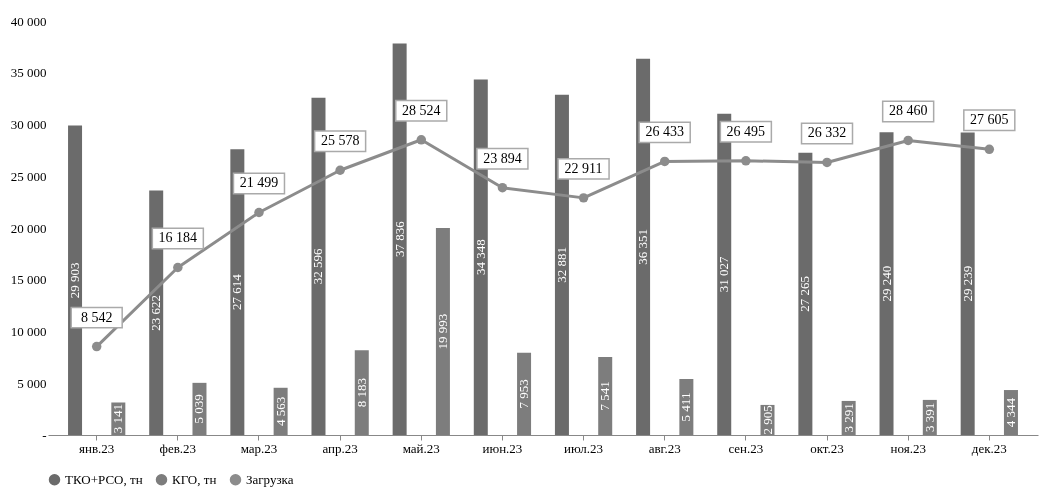 The image size is (1053, 498). What do you see at coordinates (989, 120) in the screenshot?
I see `data-label: 27 605` at bounding box center [989, 120].